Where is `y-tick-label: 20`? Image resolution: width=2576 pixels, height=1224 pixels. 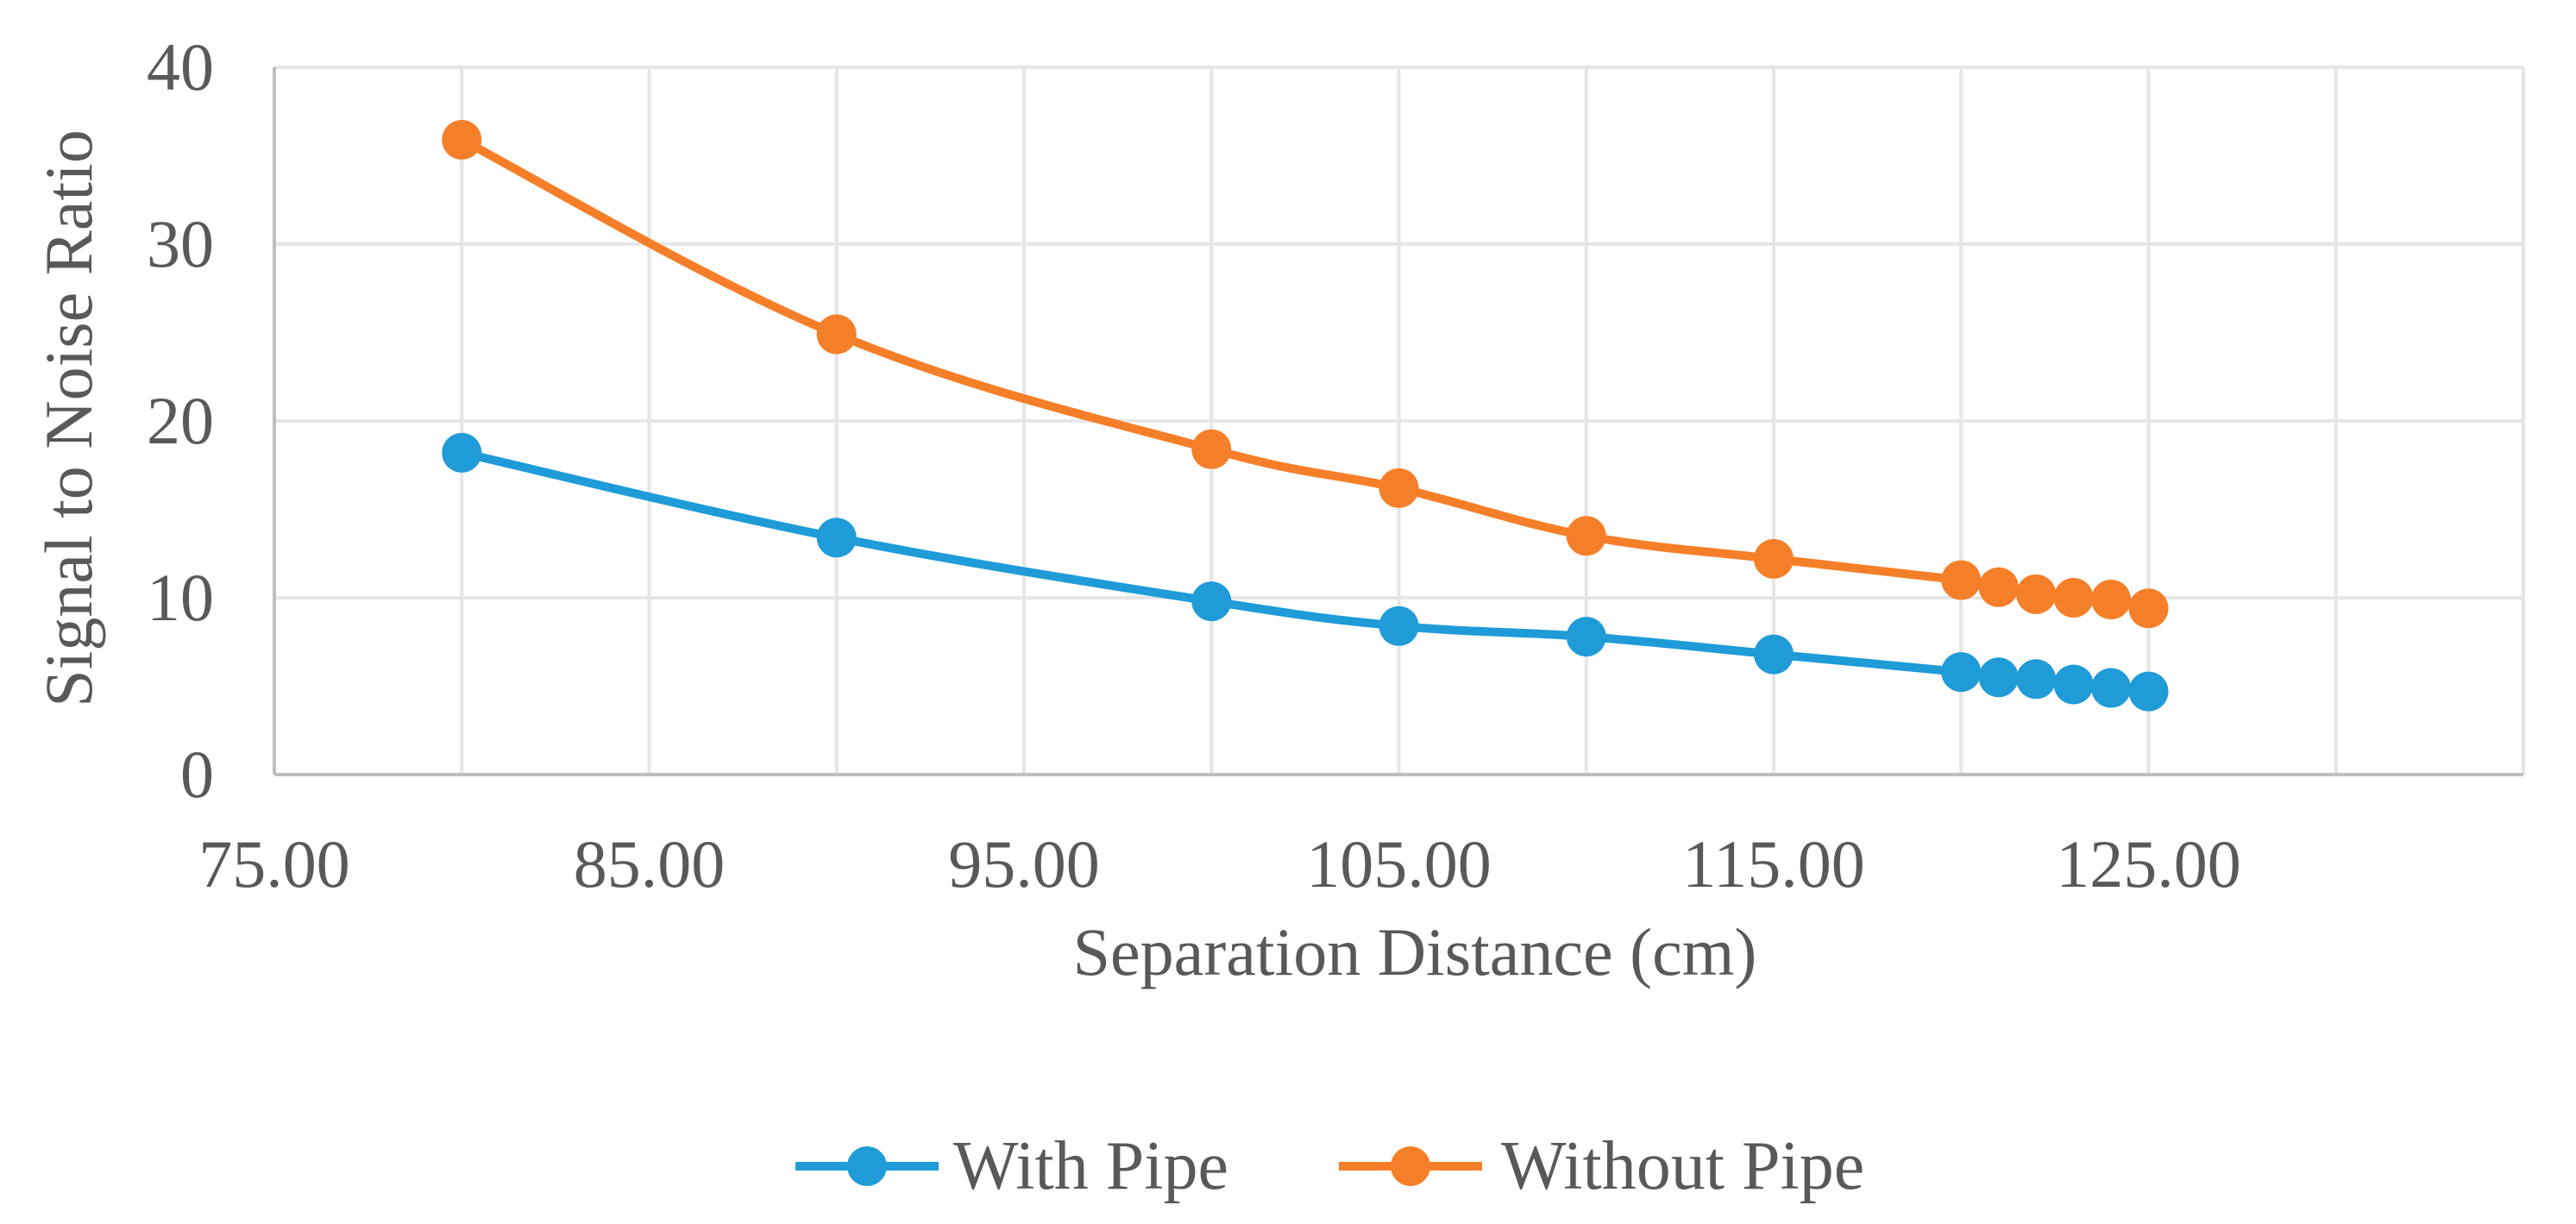
y-tick-label: 20 is located at coordinates (180, 421).